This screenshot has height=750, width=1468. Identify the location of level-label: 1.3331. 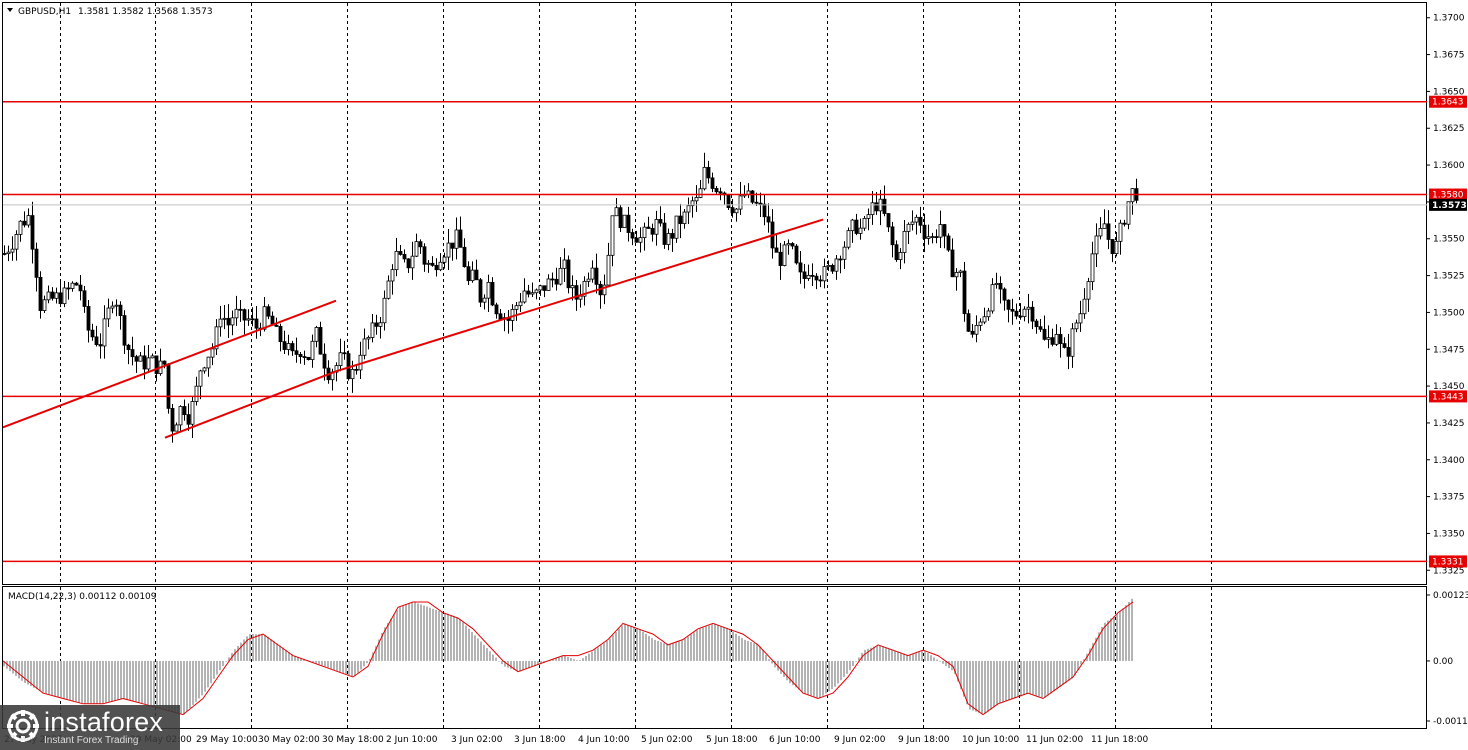
(1448, 562).